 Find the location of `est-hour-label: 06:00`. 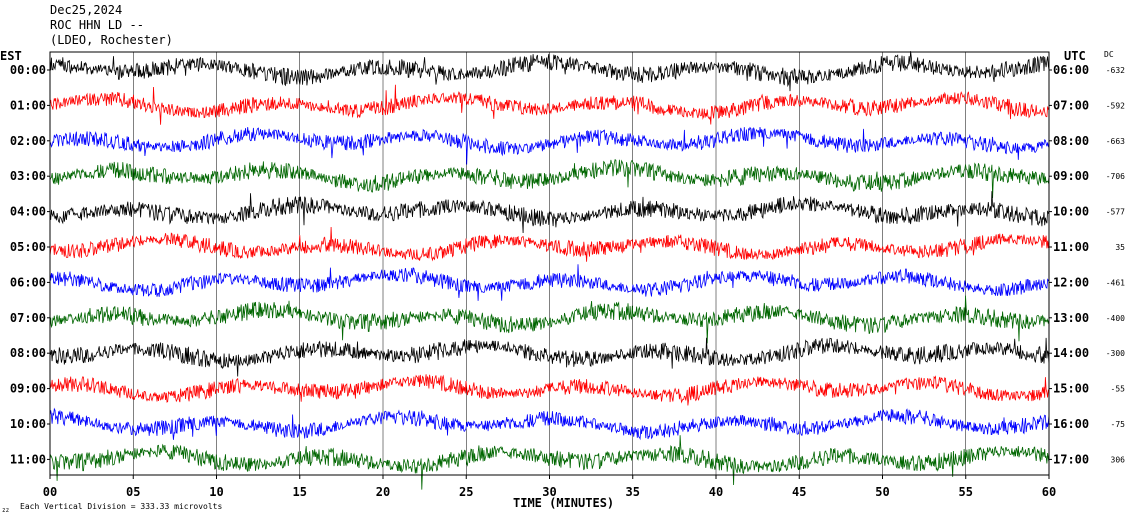

est-hour-label: 06:00 is located at coordinates (28, 282).